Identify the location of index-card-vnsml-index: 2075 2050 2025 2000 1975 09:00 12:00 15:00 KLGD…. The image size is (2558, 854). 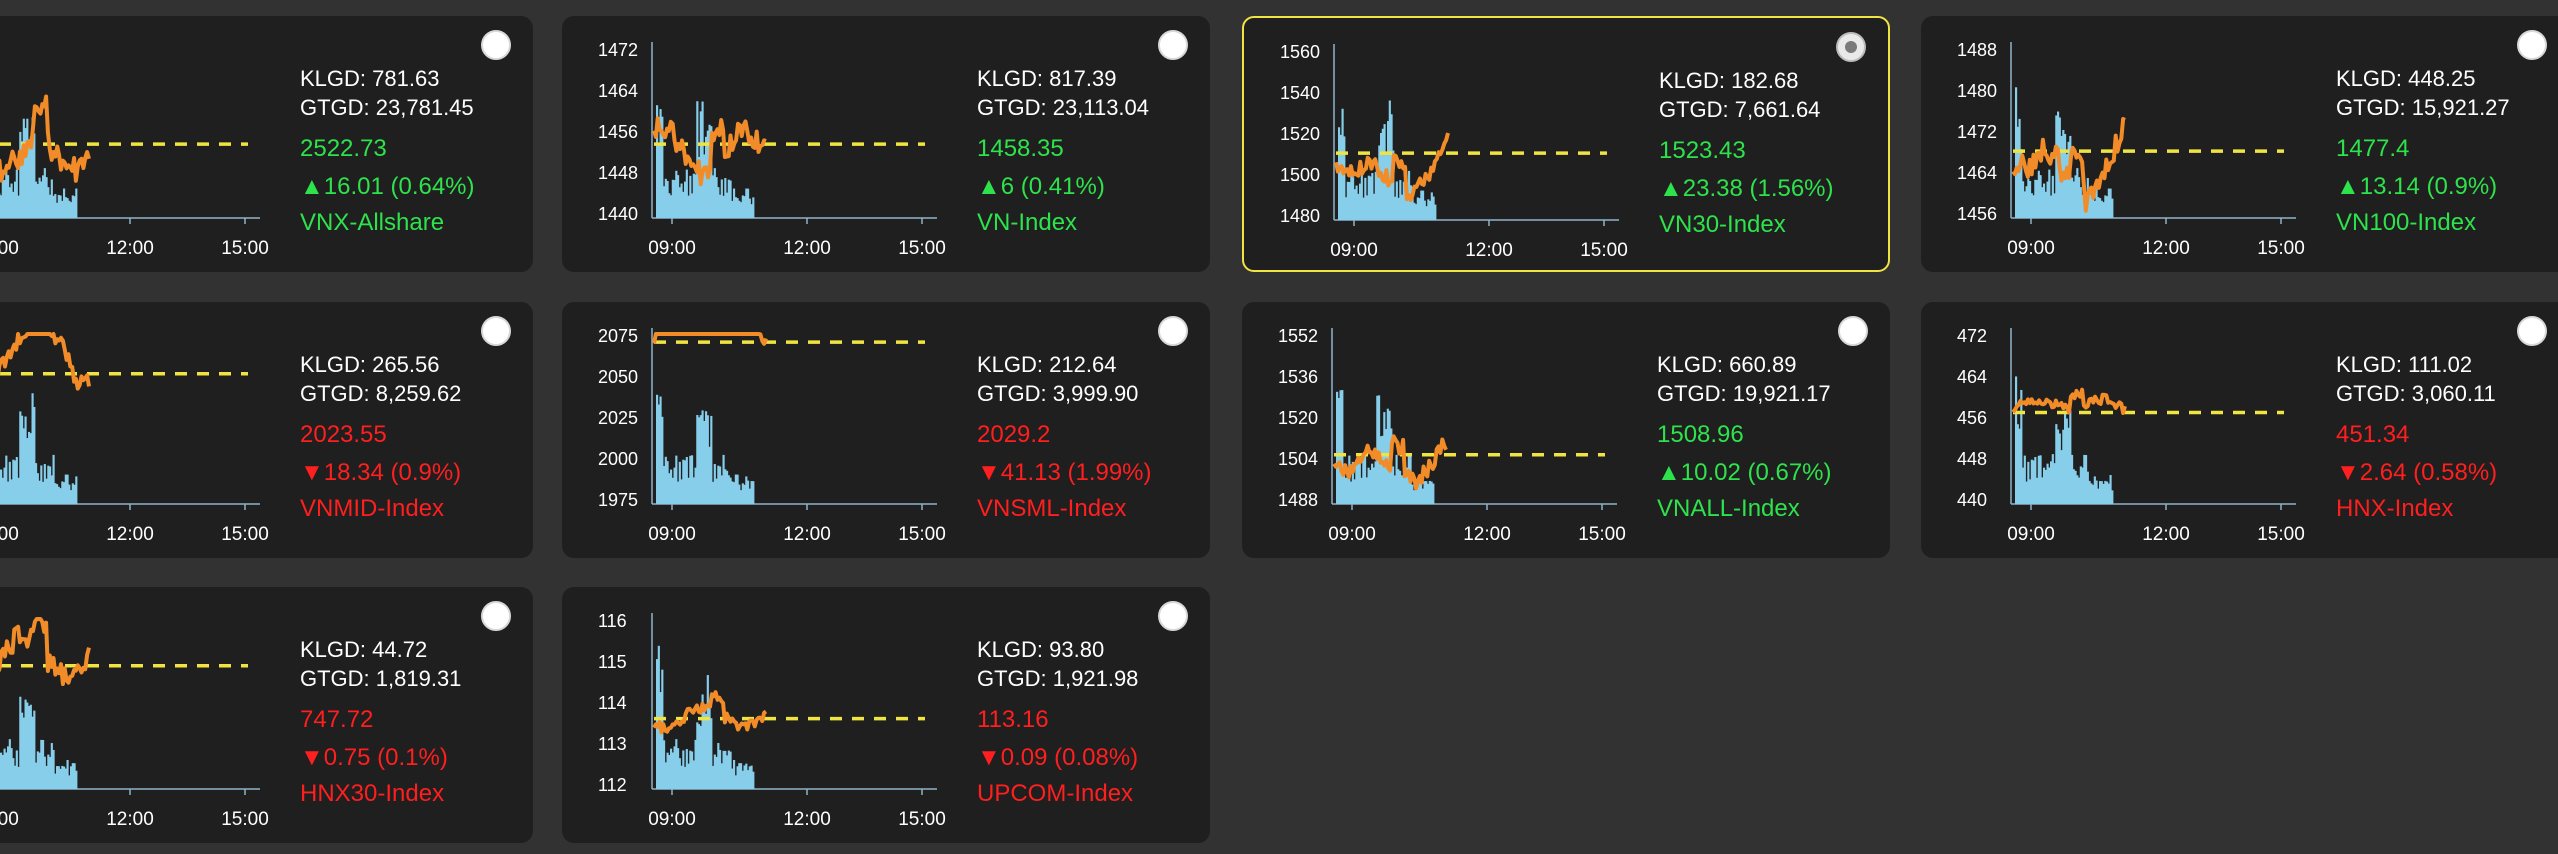
(886, 430).